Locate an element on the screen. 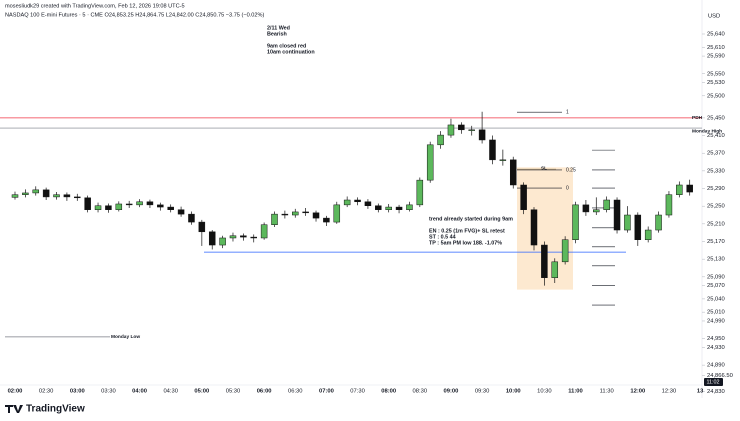 This screenshot has width=740, height=421. y-tick-label: 24,990 is located at coordinates (716, 322).